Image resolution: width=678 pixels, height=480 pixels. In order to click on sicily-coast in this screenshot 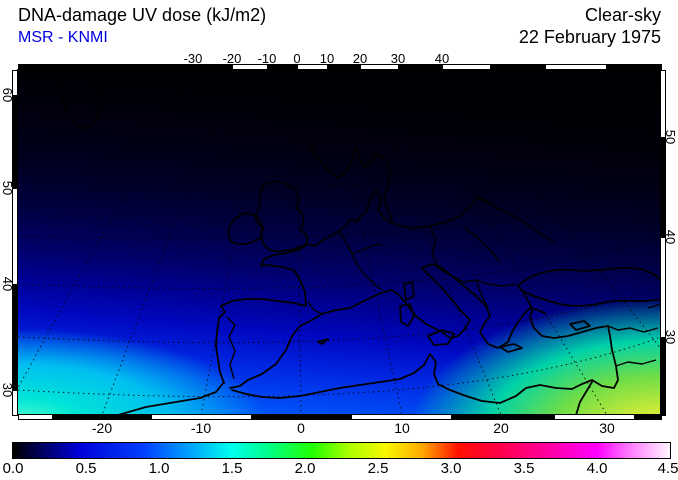, I will do `click(441, 337)`.